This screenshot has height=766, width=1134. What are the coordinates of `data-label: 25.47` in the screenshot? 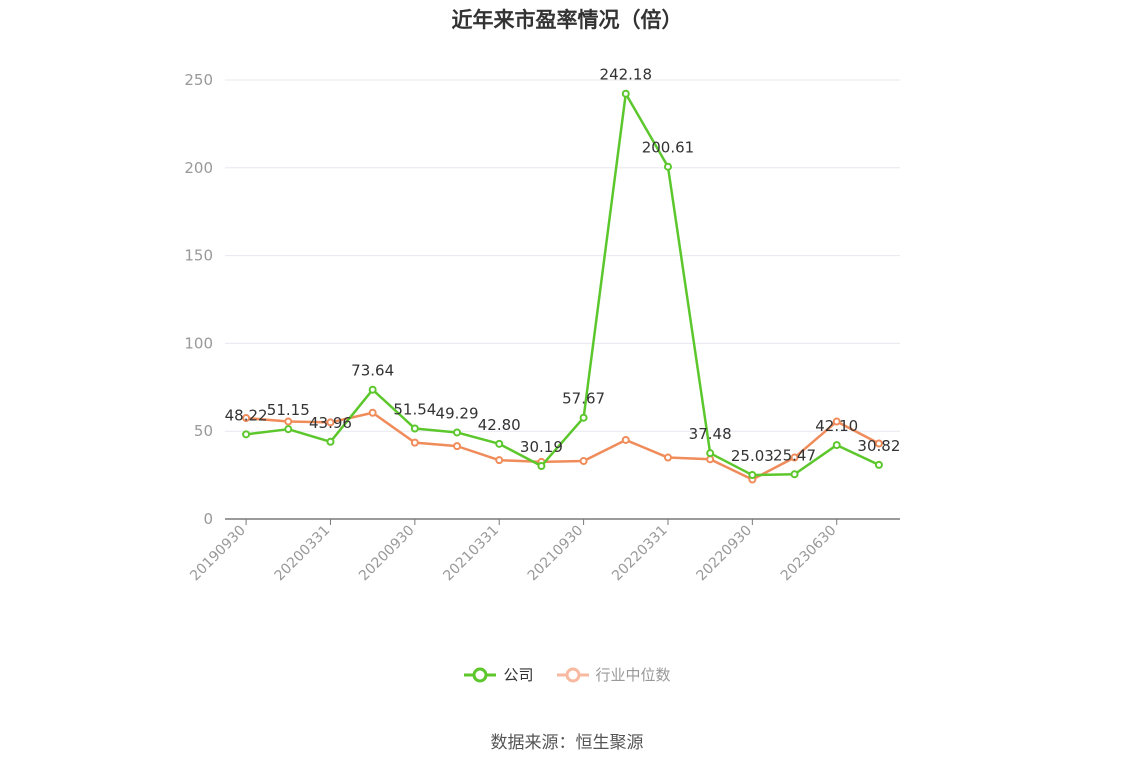 It's located at (794, 455).